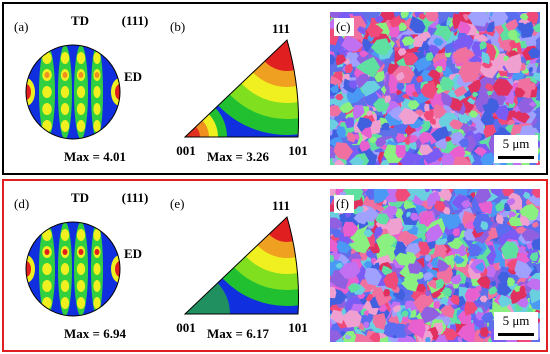 Image resolution: width=550 pixels, height=354 pixels. I want to click on panel-label: (f), so click(342, 203).